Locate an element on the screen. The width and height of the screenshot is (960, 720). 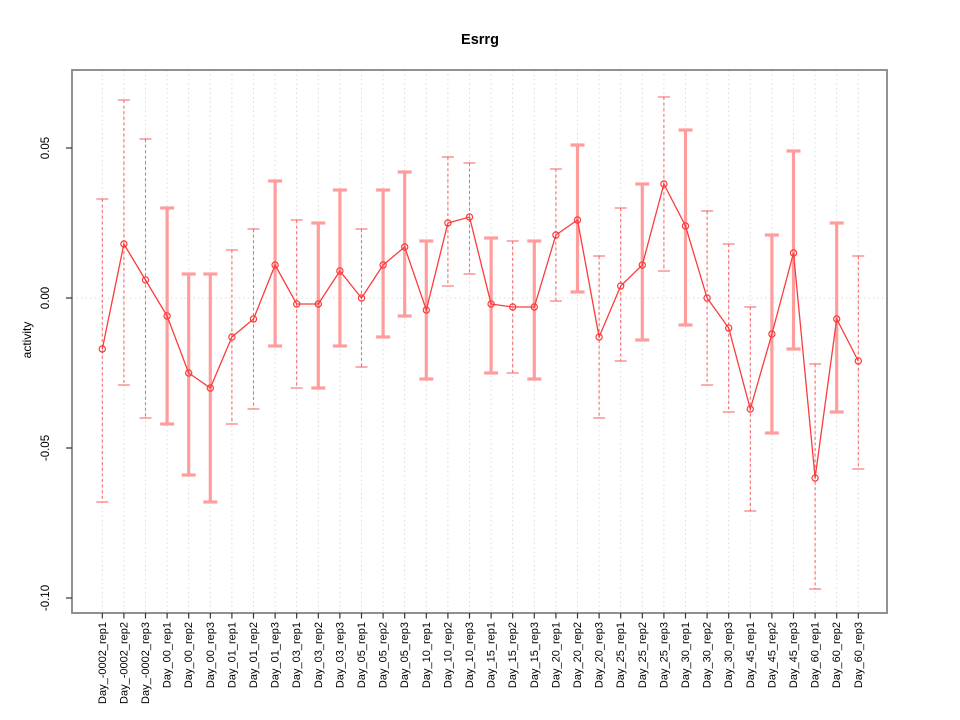
x-tick-label-Day_01_rep3: Day_01_rep3 is located at coordinates (276, 655).